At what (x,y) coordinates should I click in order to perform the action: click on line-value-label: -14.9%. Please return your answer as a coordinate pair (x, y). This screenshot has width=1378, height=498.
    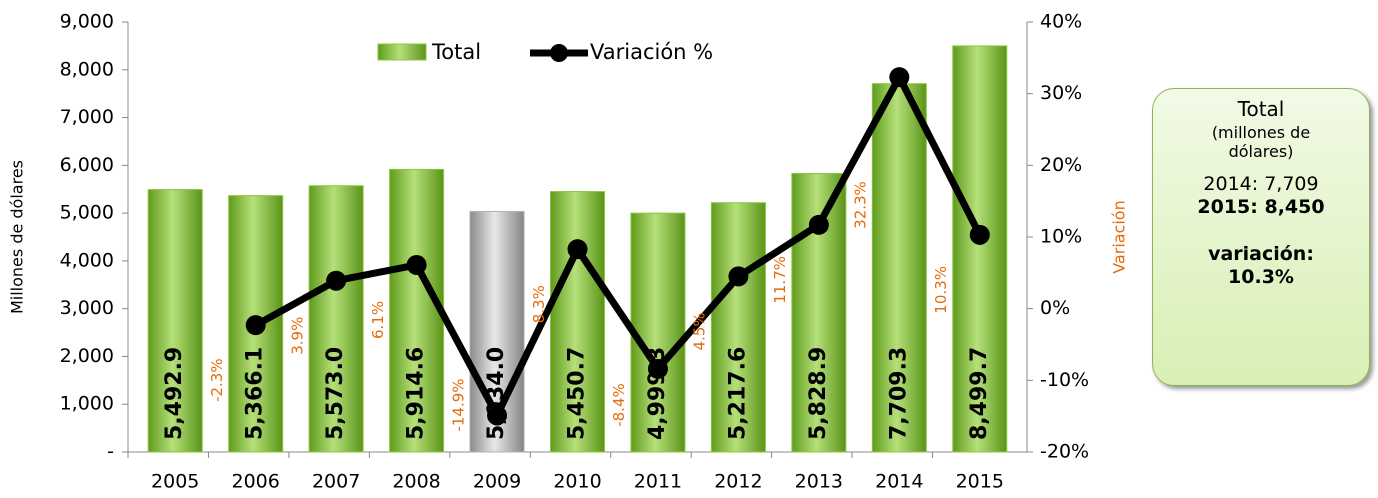
    Looking at the image, I should click on (458, 404).